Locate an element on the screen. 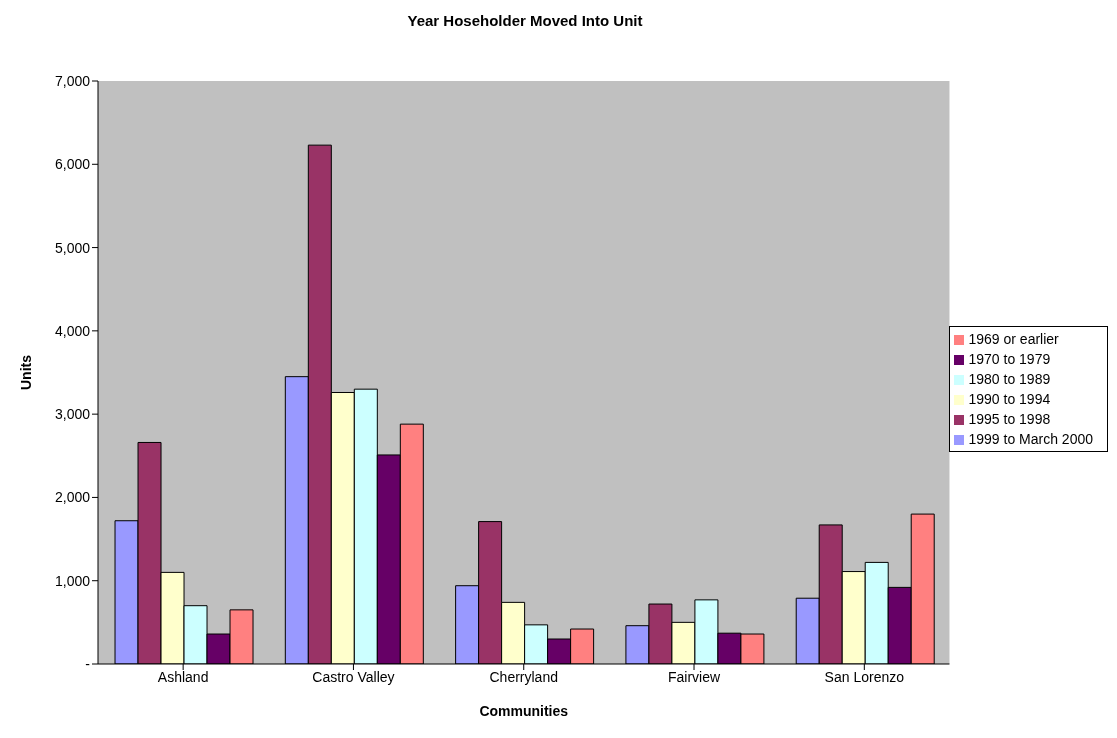 This screenshot has width=1117, height=738. y-tick-label: 6,000 is located at coordinates (72, 164).